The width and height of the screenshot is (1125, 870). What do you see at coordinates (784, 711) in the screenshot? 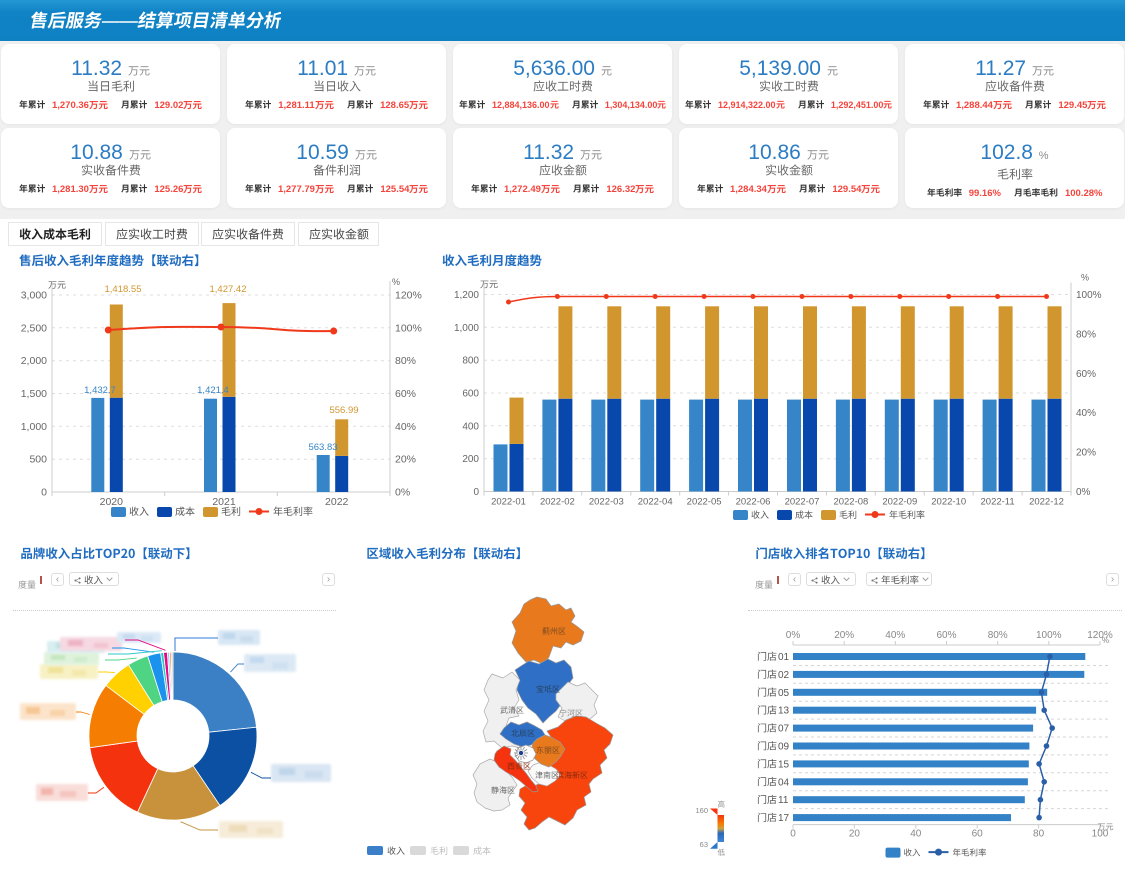
I see `svg-text: 13` at bounding box center [784, 711].